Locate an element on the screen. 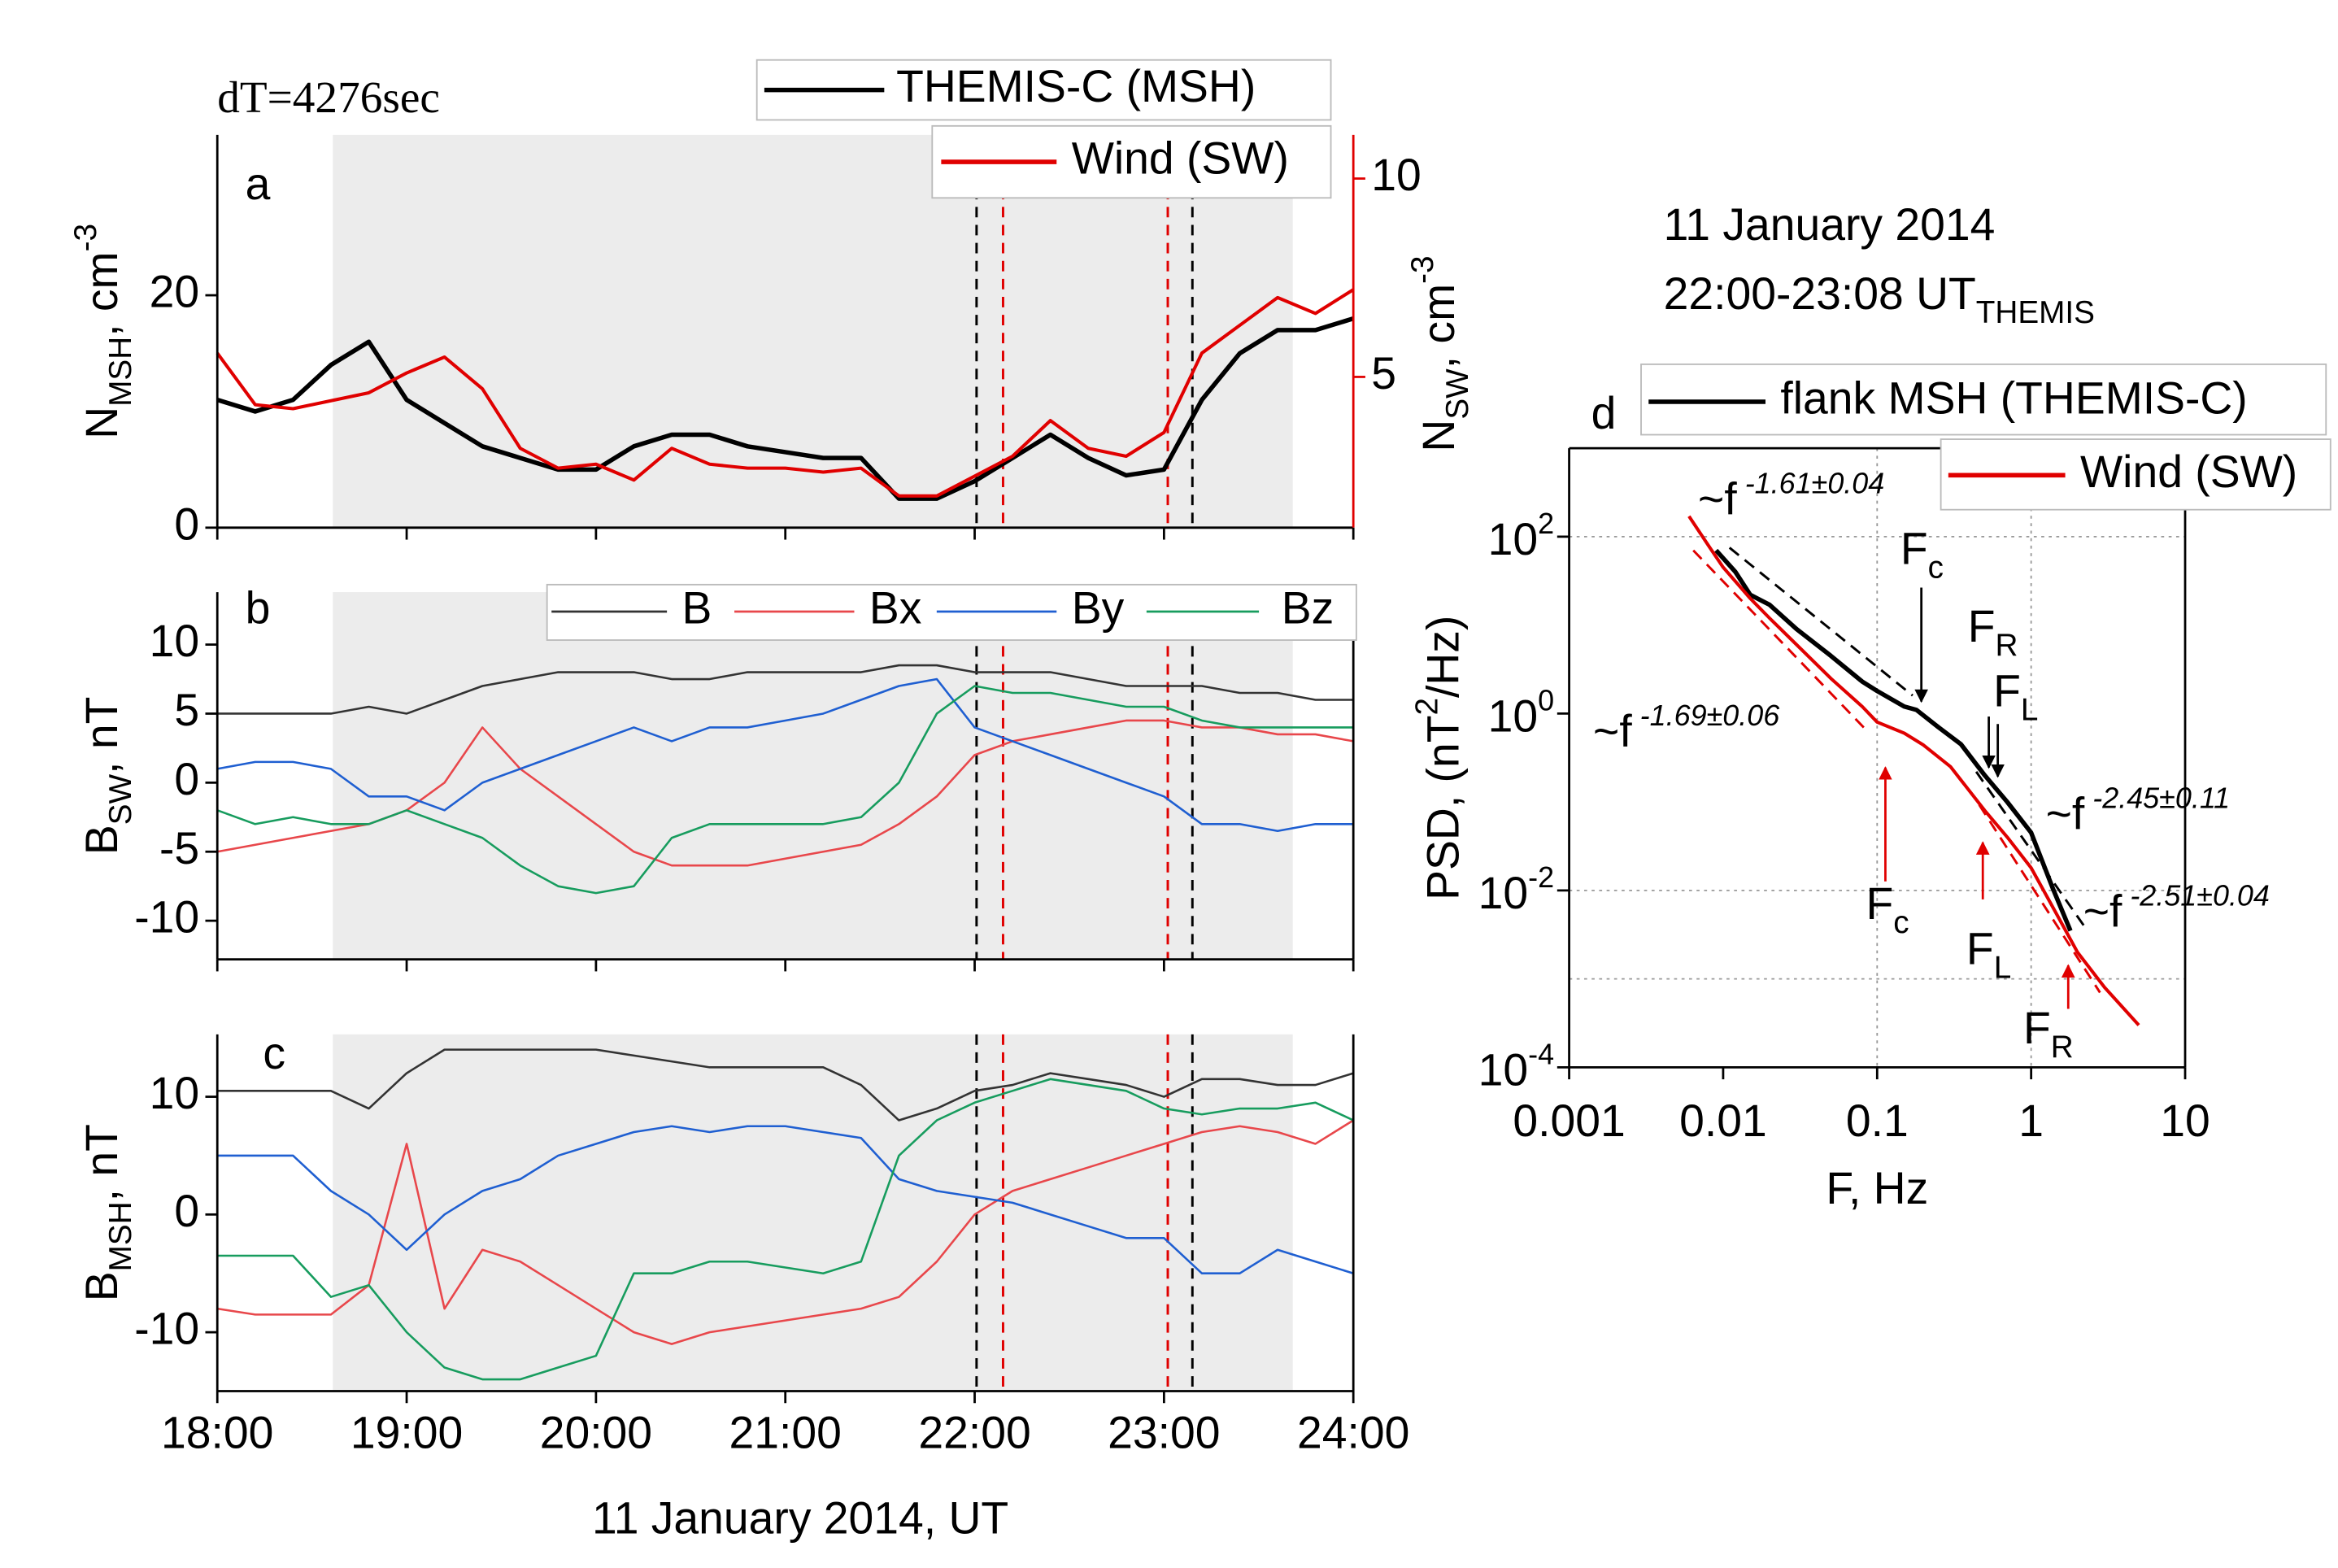 Image resolution: width=2338 pixels, height=1568 pixels. y-axis-label-part: , cm is located at coordinates (101, 293).